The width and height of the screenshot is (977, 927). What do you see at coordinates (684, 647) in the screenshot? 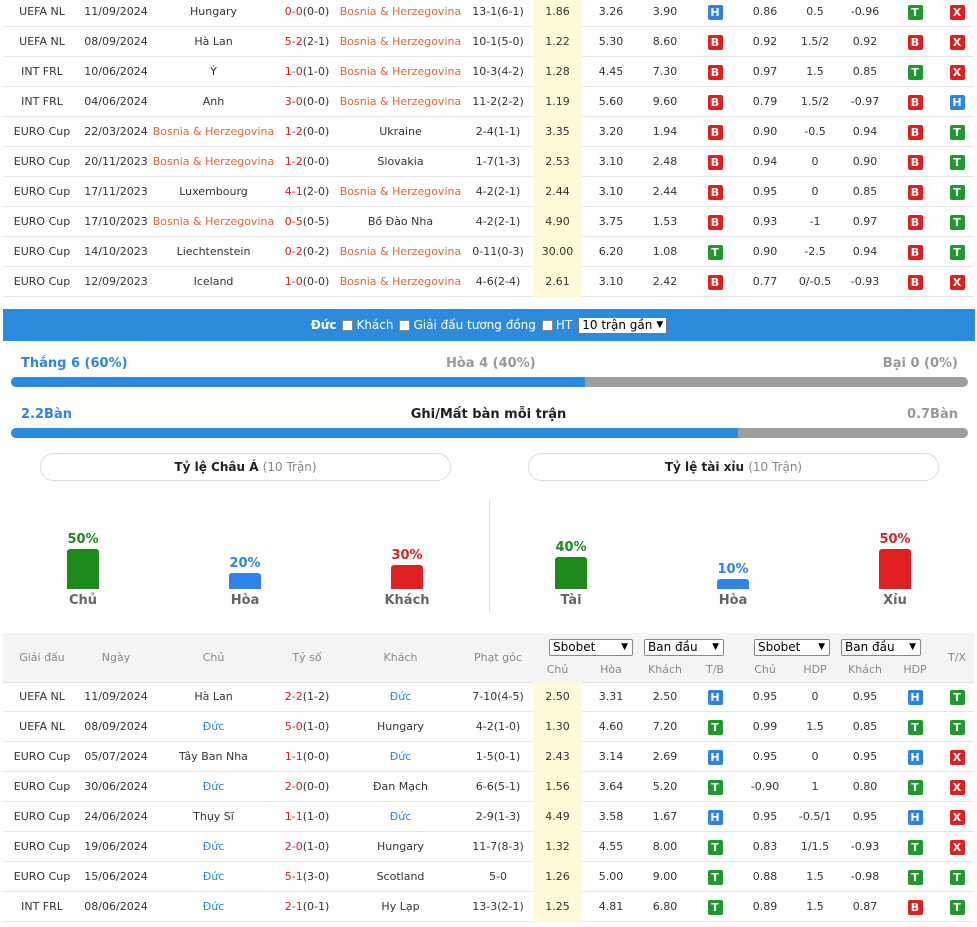
I see `odds-type-select: Ban đầu ▼` at bounding box center [684, 647].